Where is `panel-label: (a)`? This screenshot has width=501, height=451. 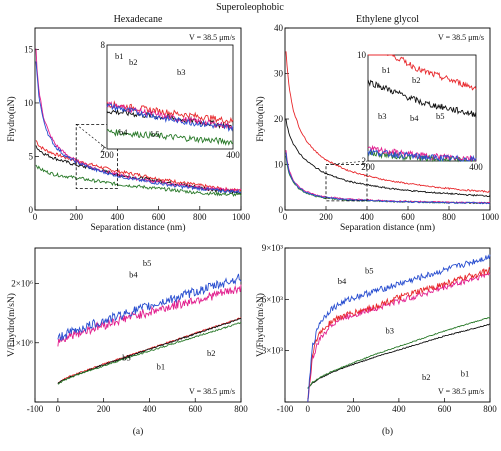
panel-label: (a) is located at coordinates (138, 431).